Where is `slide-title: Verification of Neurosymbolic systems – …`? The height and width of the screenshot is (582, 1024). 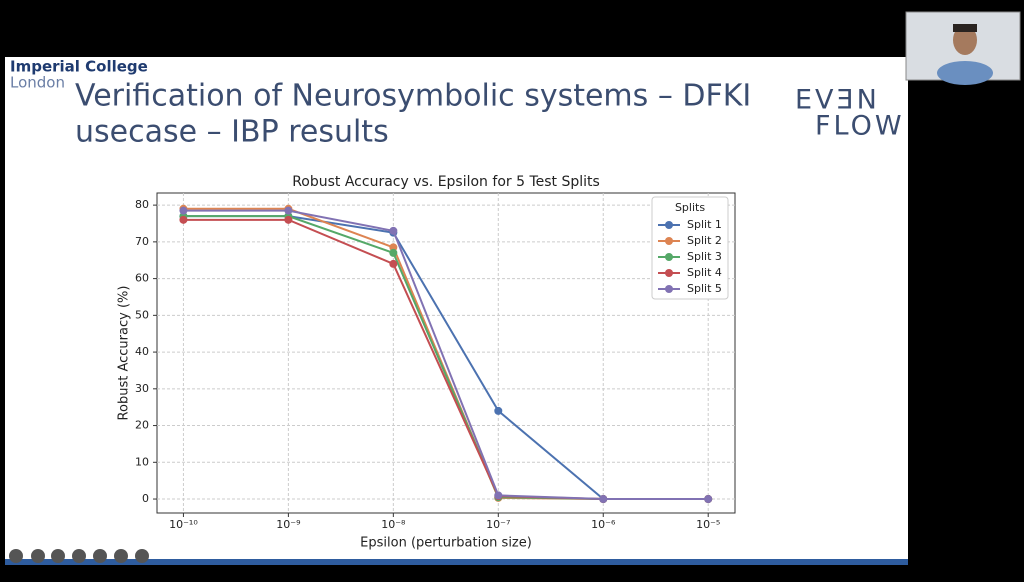 slide-title: Verification of Neurosymbolic systems – … is located at coordinates (413, 96).